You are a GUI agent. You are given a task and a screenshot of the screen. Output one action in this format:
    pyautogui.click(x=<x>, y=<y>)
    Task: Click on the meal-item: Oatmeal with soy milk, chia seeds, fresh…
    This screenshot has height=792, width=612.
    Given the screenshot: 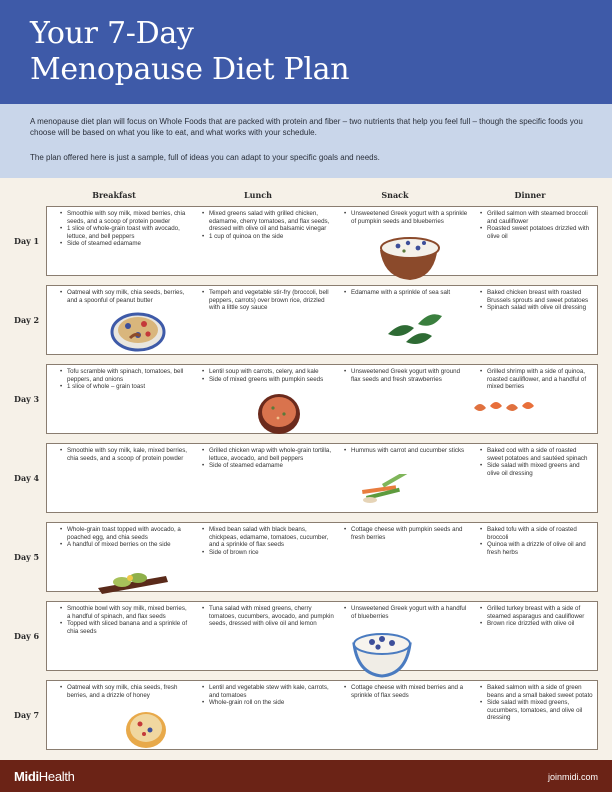 What is the action you would take?
    pyautogui.click(x=125, y=691)
    